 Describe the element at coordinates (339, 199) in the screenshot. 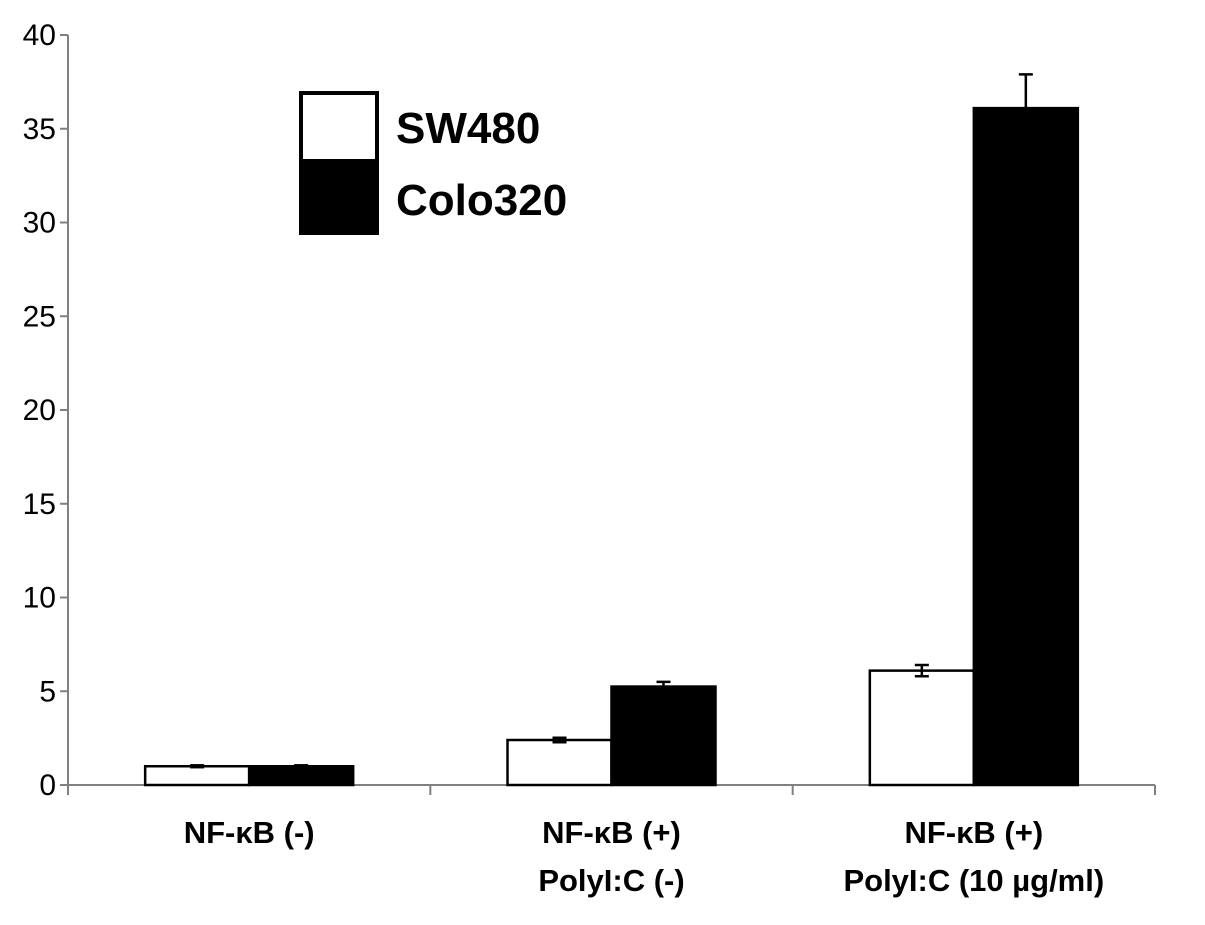

I see `legend-swatch-colo320` at that location.